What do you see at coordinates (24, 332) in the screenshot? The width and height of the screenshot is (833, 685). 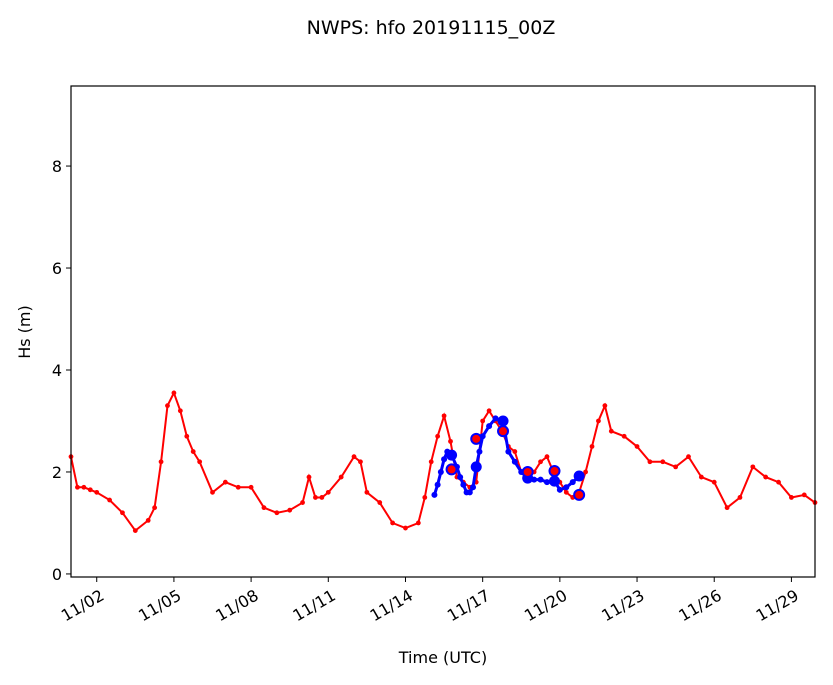 I see `y-axis-label: Hs (m)` at bounding box center [24, 332].